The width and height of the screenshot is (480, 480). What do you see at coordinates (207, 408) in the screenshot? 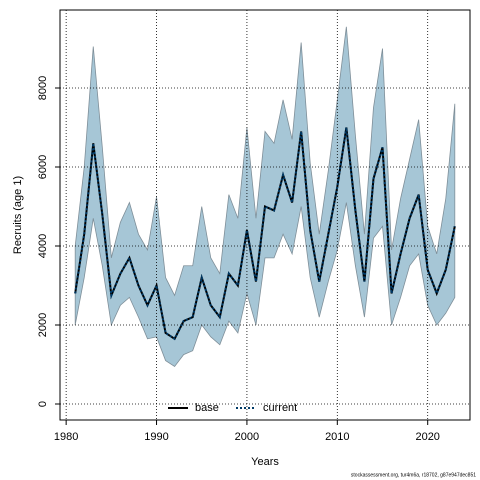
I see `legend-label: base` at bounding box center [207, 408].